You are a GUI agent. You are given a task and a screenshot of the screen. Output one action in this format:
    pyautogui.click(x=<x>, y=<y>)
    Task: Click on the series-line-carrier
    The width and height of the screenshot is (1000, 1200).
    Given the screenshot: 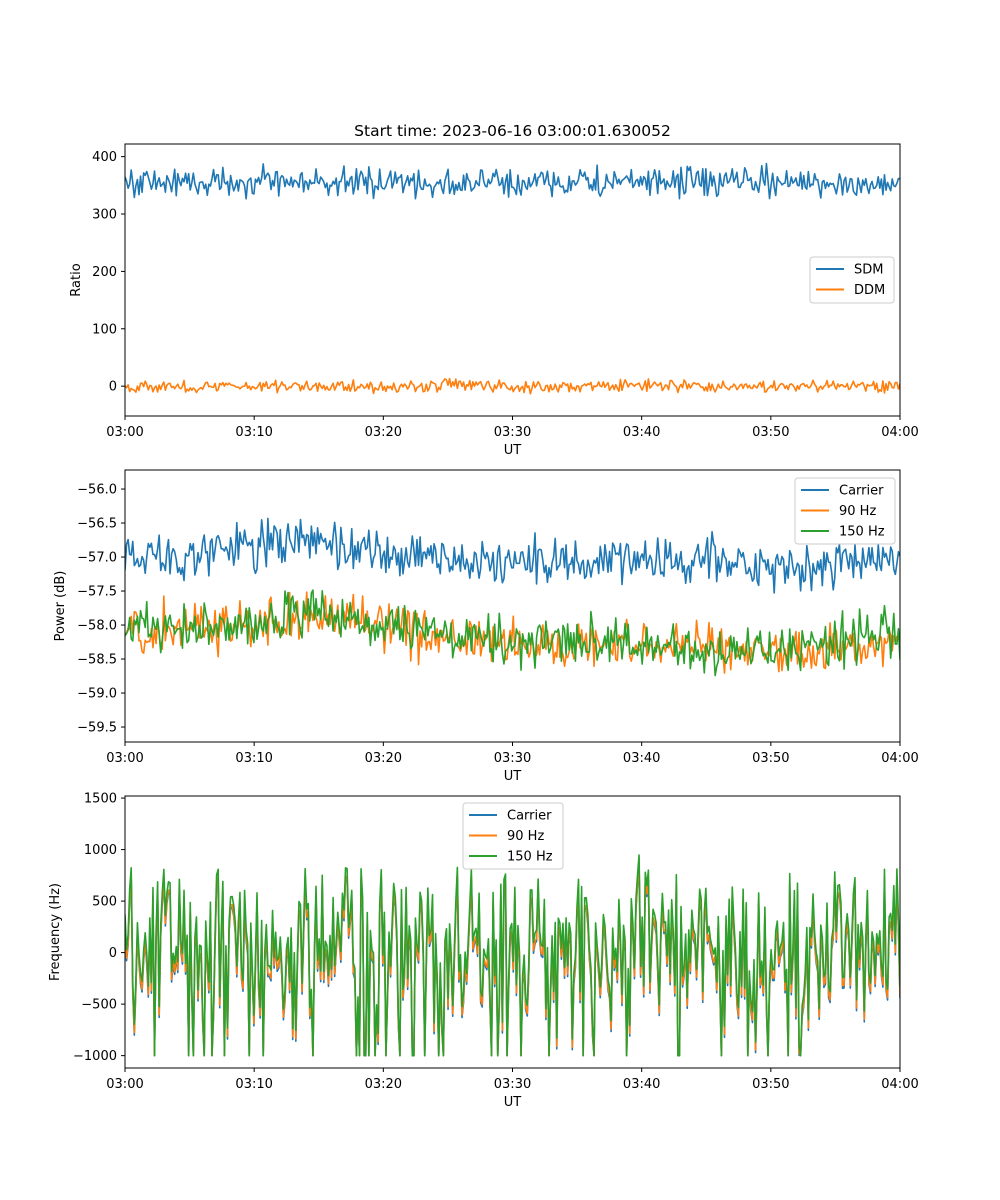 What is the action you would take?
    pyautogui.click(x=512, y=555)
    